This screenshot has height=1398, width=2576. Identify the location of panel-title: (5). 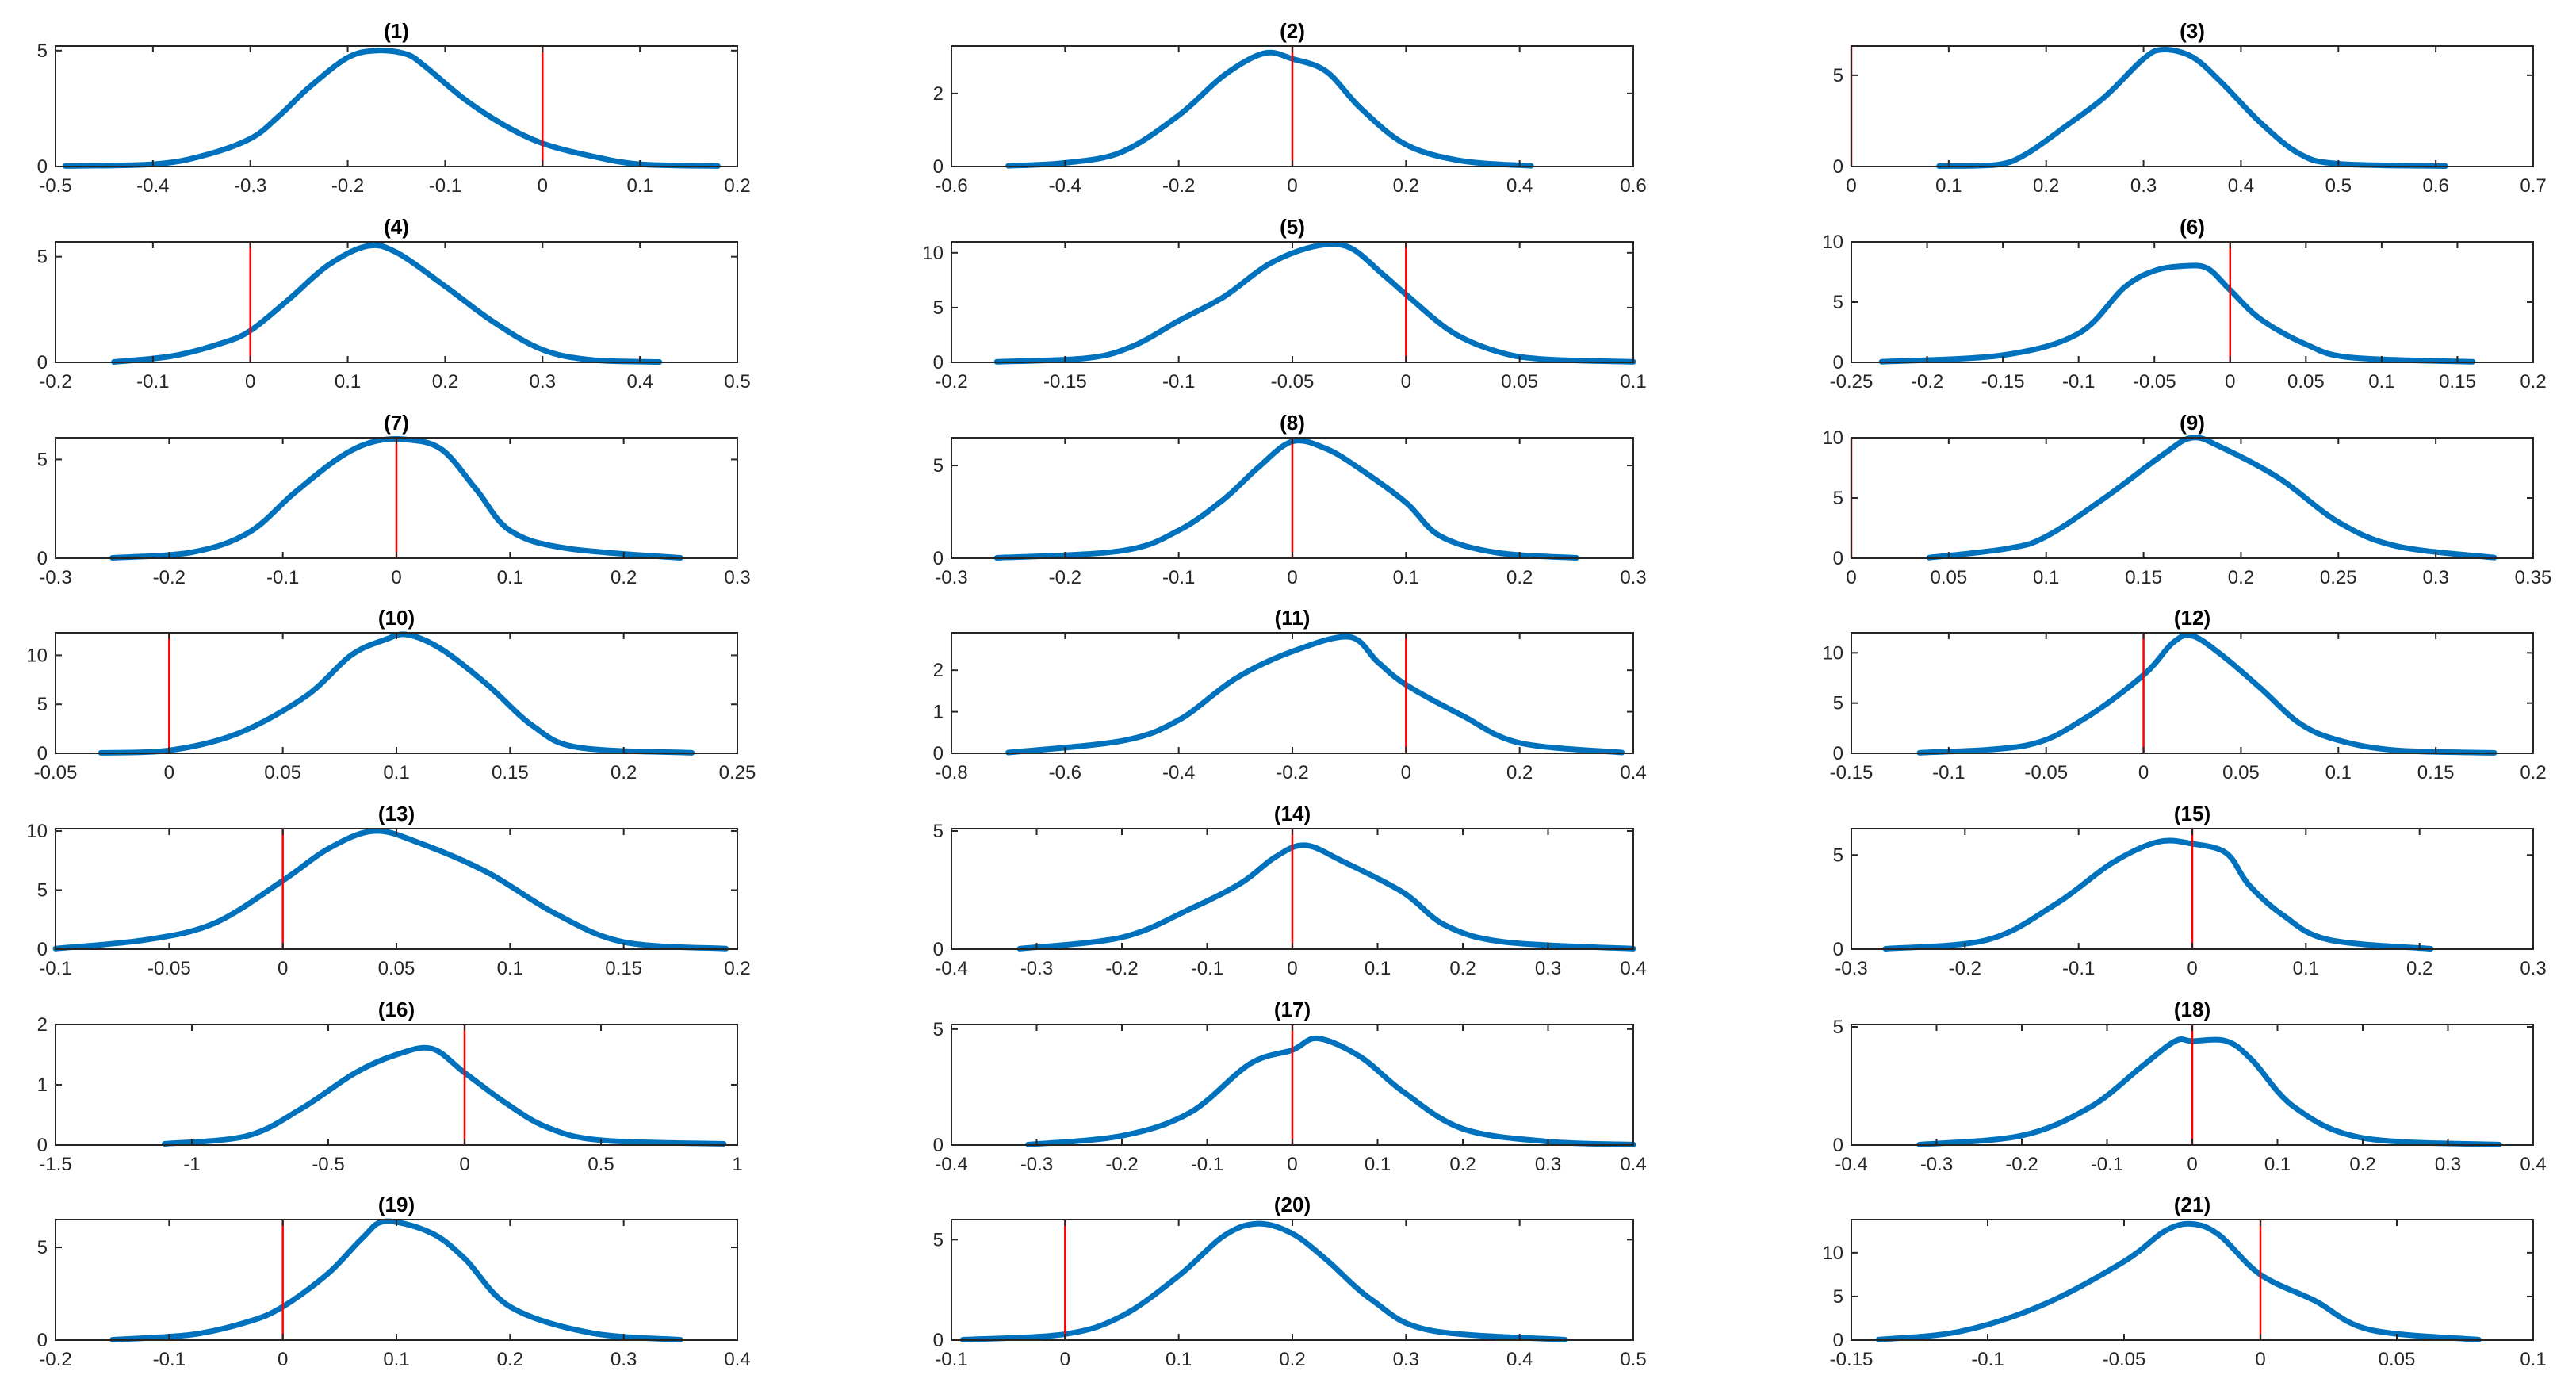
(1292, 227).